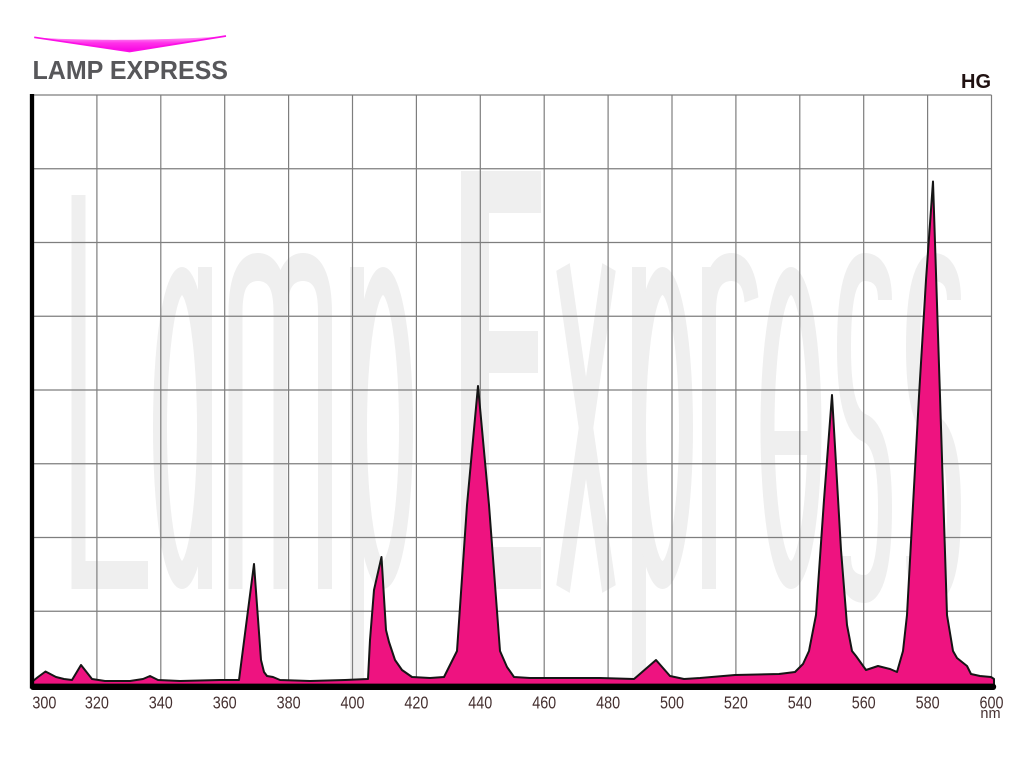  What do you see at coordinates (672, 703) in the screenshot?
I see `svg-text: 500` at bounding box center [672, 703].